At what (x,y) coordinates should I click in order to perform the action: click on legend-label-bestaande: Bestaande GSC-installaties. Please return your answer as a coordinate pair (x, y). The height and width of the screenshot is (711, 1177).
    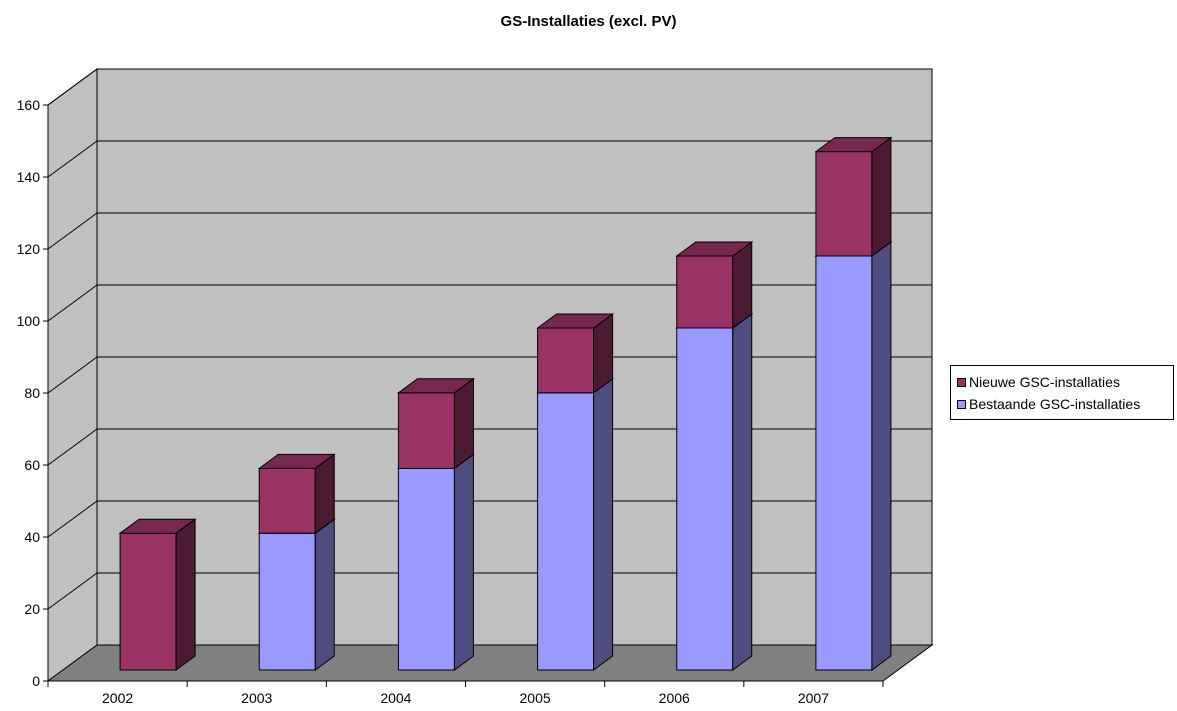
    Looking at the image, I should click on (1055, 404).